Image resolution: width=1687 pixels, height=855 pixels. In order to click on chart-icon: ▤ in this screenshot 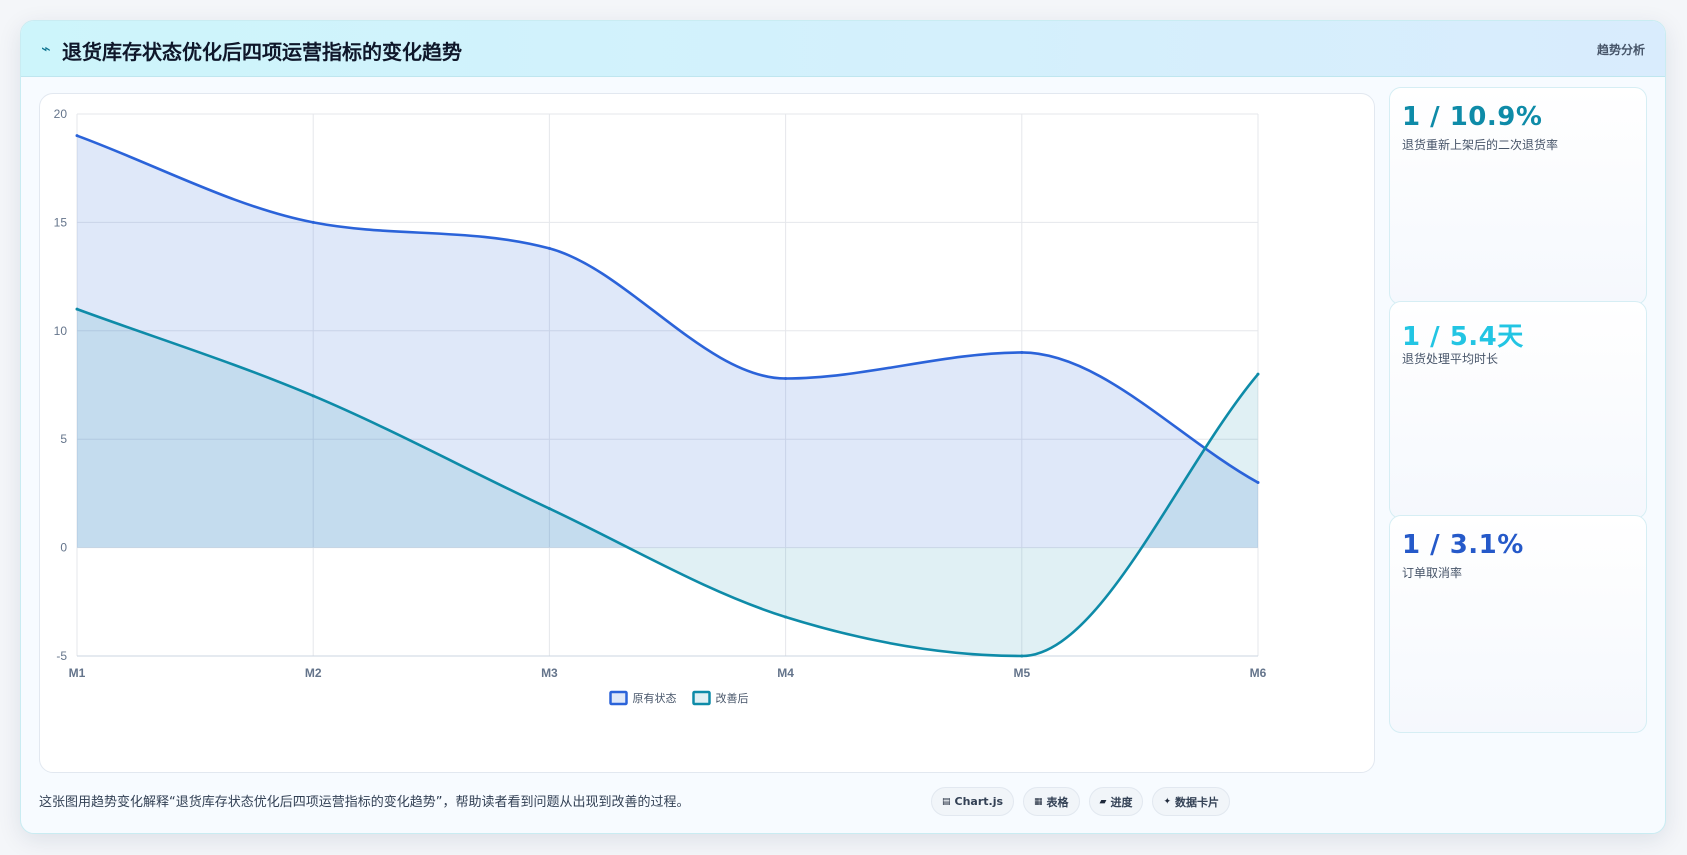, I will do `click(946, 801)`.